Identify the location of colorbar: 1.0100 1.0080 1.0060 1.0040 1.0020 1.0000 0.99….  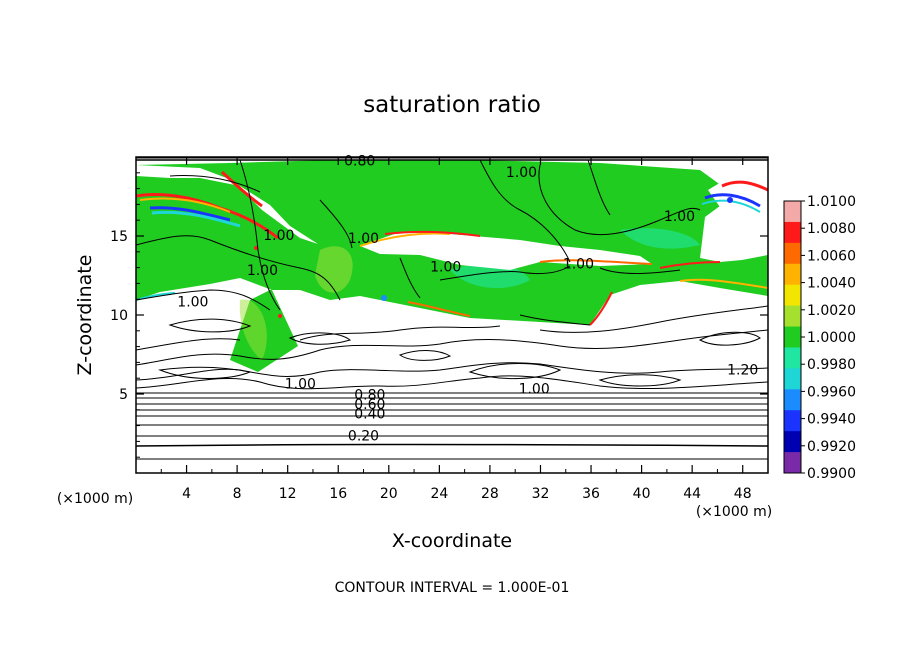
(819, 338).